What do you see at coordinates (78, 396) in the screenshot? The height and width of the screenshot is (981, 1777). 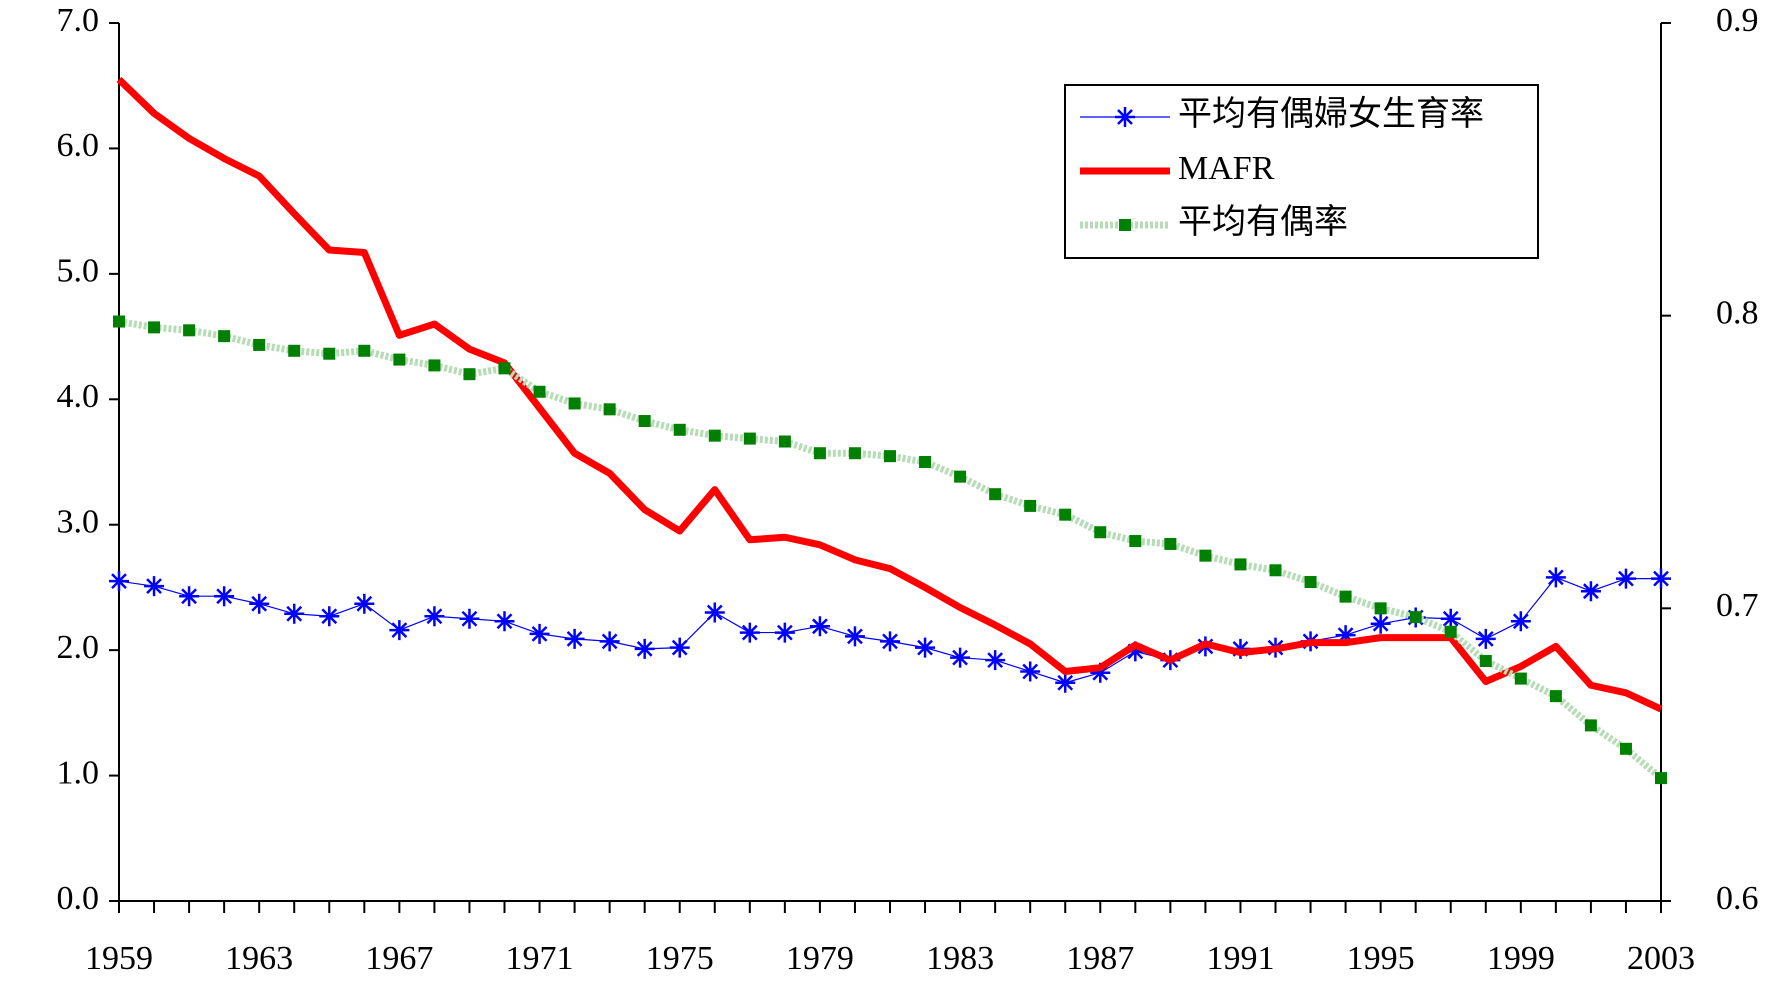 I see `y-tick-label: 4.0` at bounding box center [78, 396].